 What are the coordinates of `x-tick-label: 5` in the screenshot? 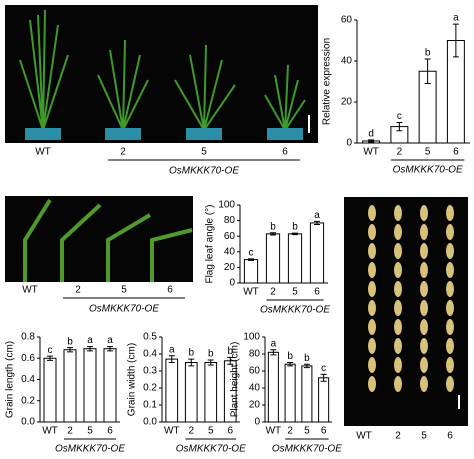 It's located at (307, 431).